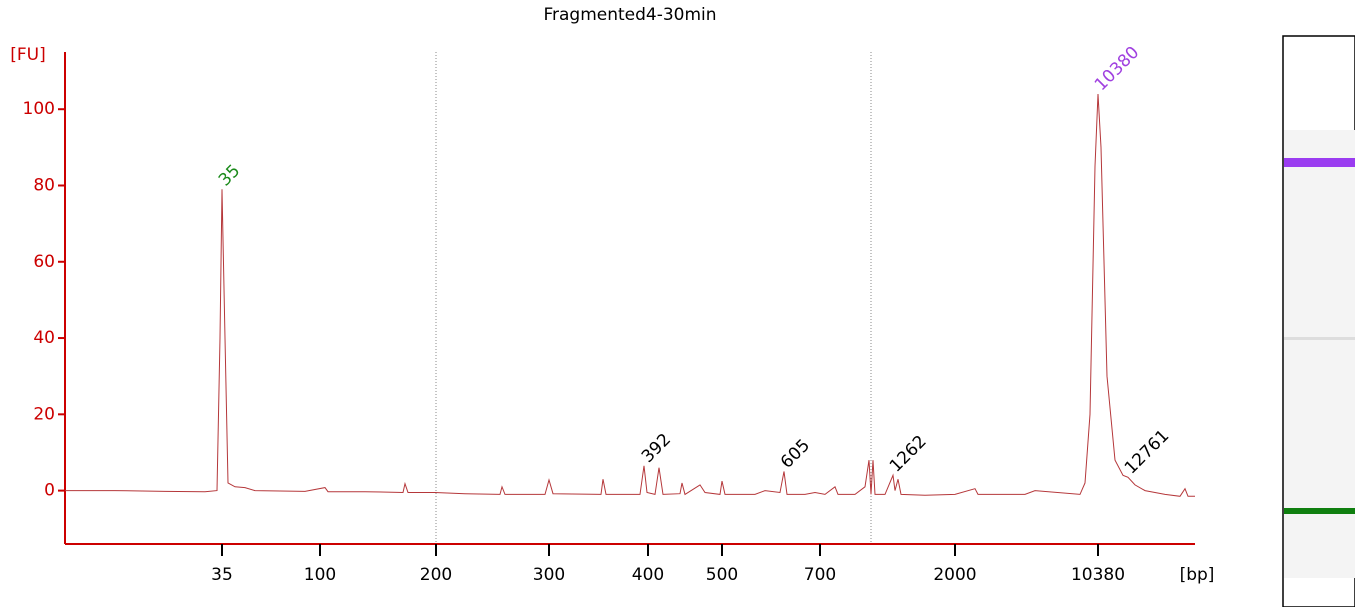  I want to click on gel-background, so click(1319, 354).